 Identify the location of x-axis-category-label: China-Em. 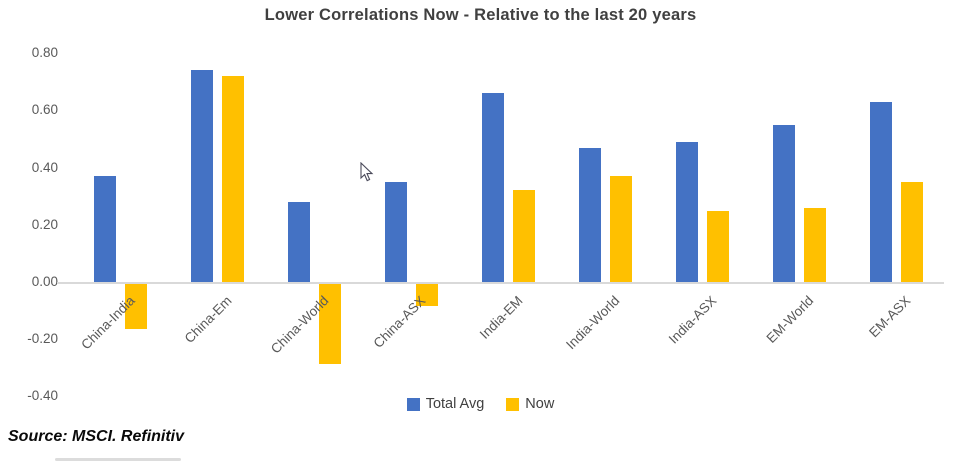
(208, 320).